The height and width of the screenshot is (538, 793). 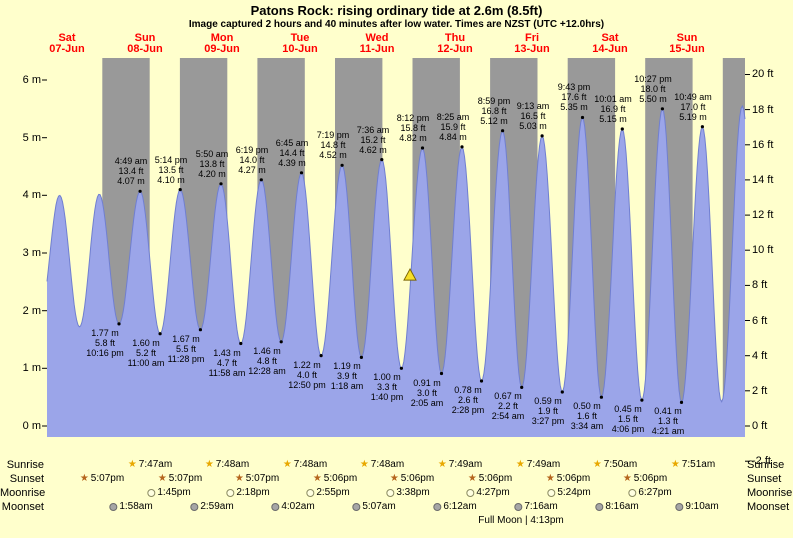 What do you see at coordinates (131, 161) in the screenshot?
I see `tide-label-line: 4:49 am` at bounding box center [131, 161].